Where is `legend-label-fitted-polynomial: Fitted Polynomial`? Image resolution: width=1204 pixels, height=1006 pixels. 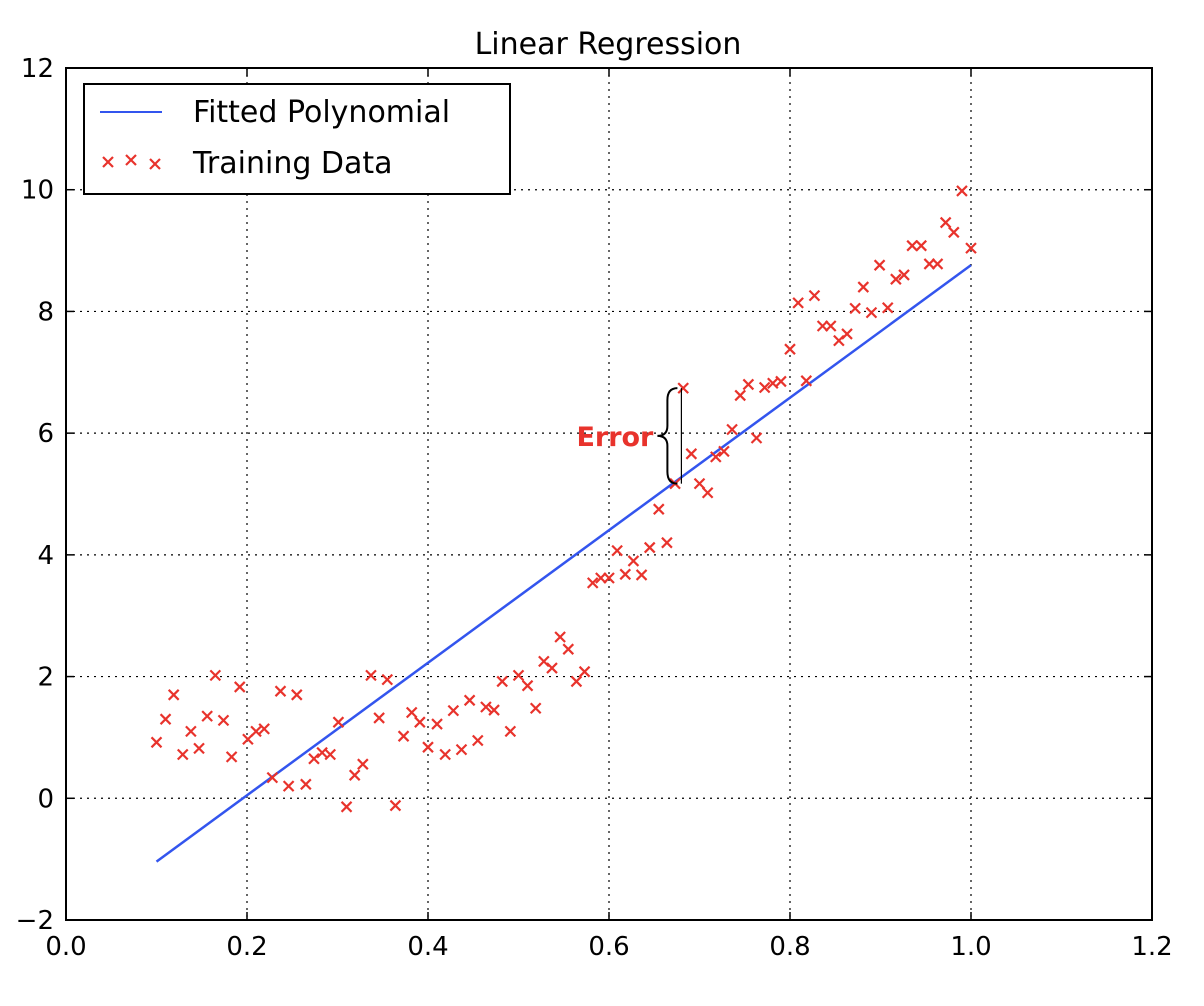 legend-label-fitted-polynomial: Fitted Polynomial is located at coordinates (321, 112).